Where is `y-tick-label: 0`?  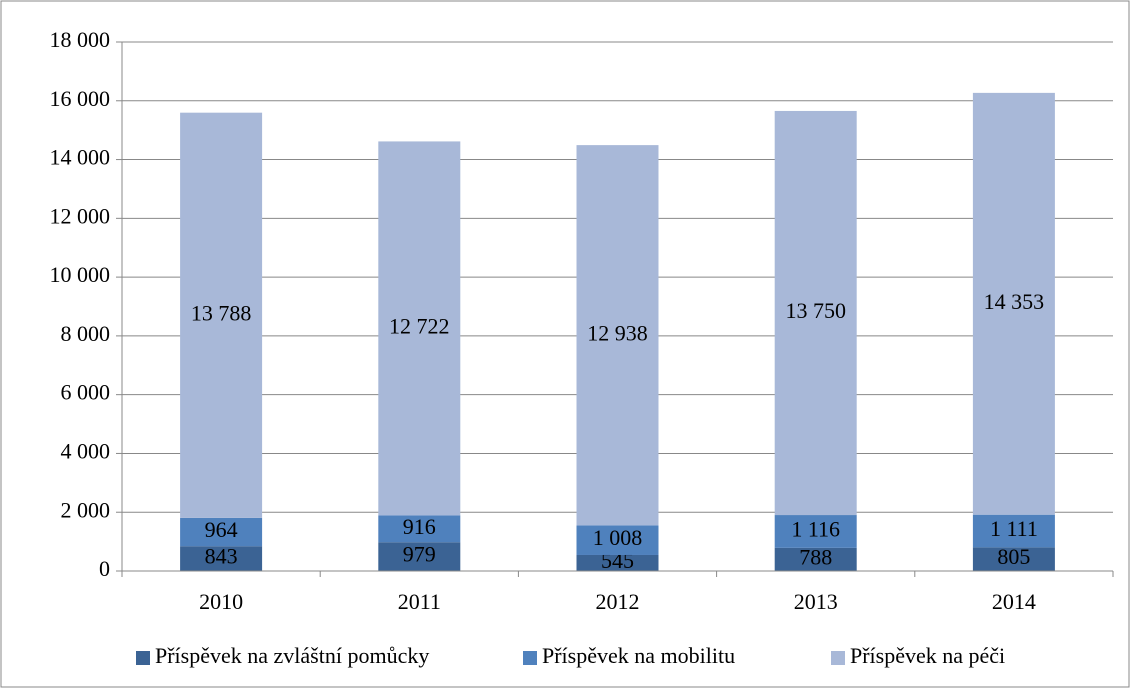
y-tick-label: 0 is located at coordinates (104, 568).